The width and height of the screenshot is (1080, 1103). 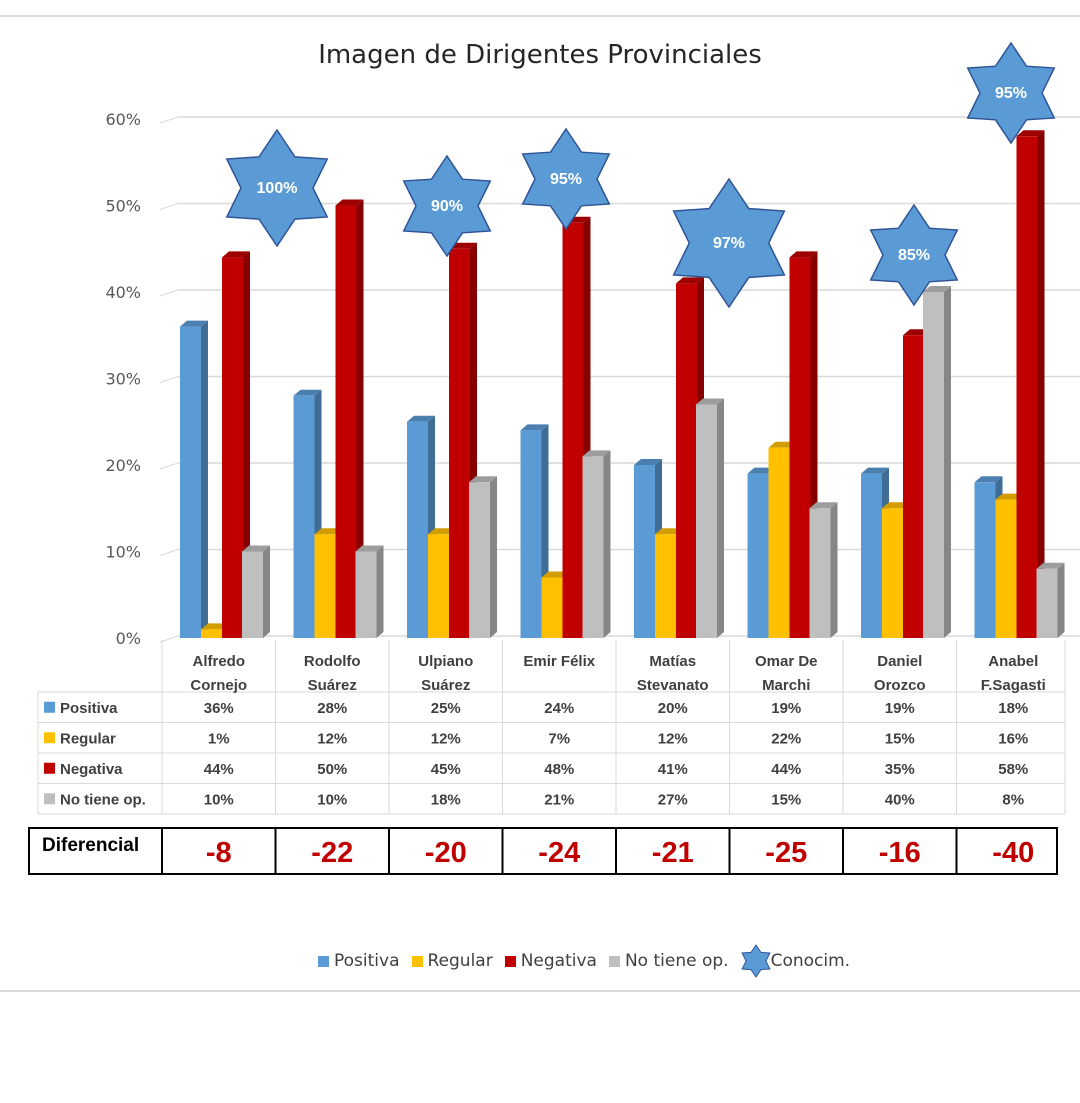 What do you see at coordinates (676, 961) in the screenshot?
I see `legend-label: No tiene op.` at bounding box center [676, 961].